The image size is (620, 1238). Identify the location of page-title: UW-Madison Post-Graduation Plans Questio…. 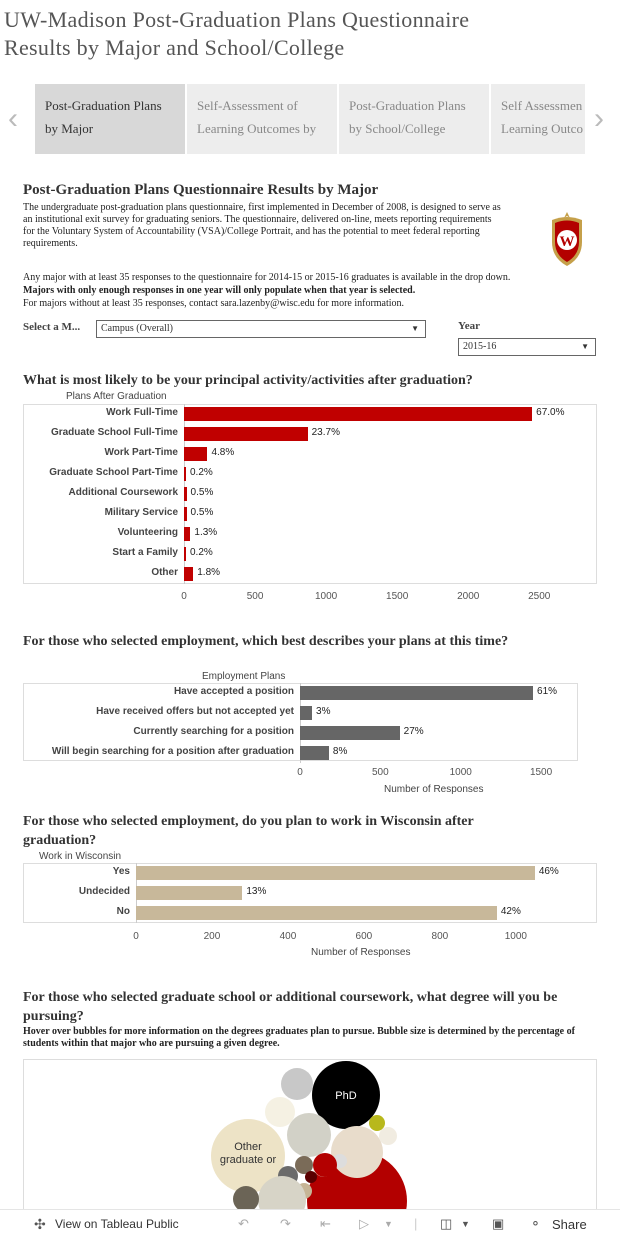
(237, 33).